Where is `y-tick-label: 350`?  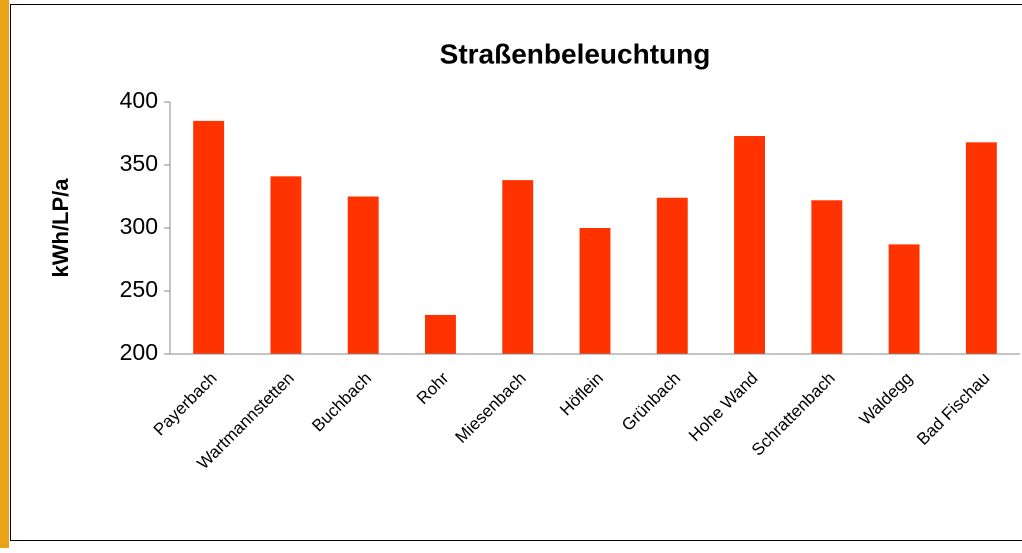
y-tick-label: 350 is located at coordinates (139, 163).